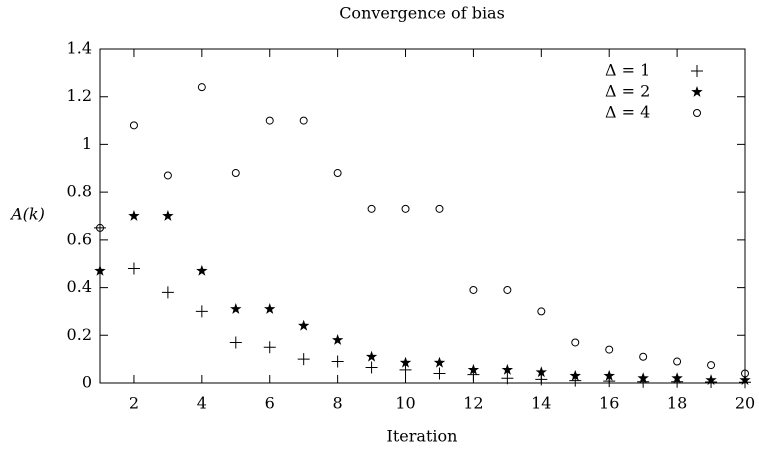 The height and width of the screenshot is (449, 759). I want to click on x-tick-label: 6, so click(270, 403).